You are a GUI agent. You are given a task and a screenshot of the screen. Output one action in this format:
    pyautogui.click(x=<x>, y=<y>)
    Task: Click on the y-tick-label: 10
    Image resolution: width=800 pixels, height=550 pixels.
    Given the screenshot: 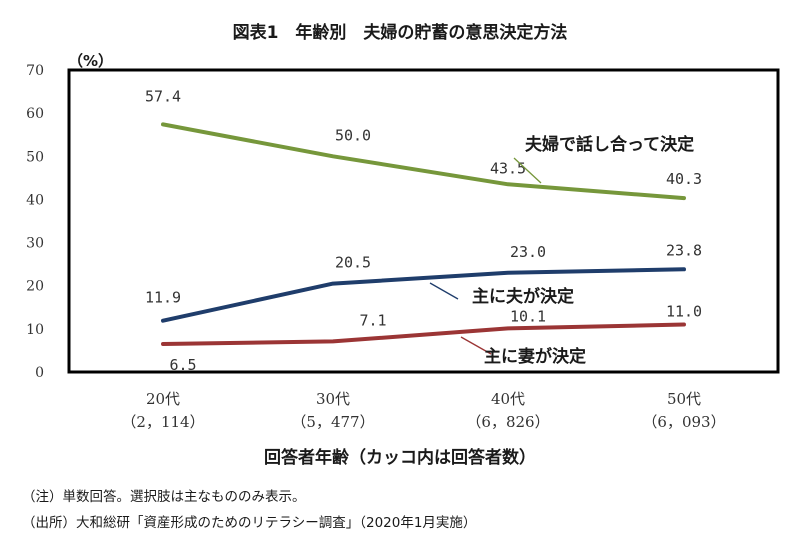 What is the action you would take?
    pyautogui.click(x=35, y=330)
    